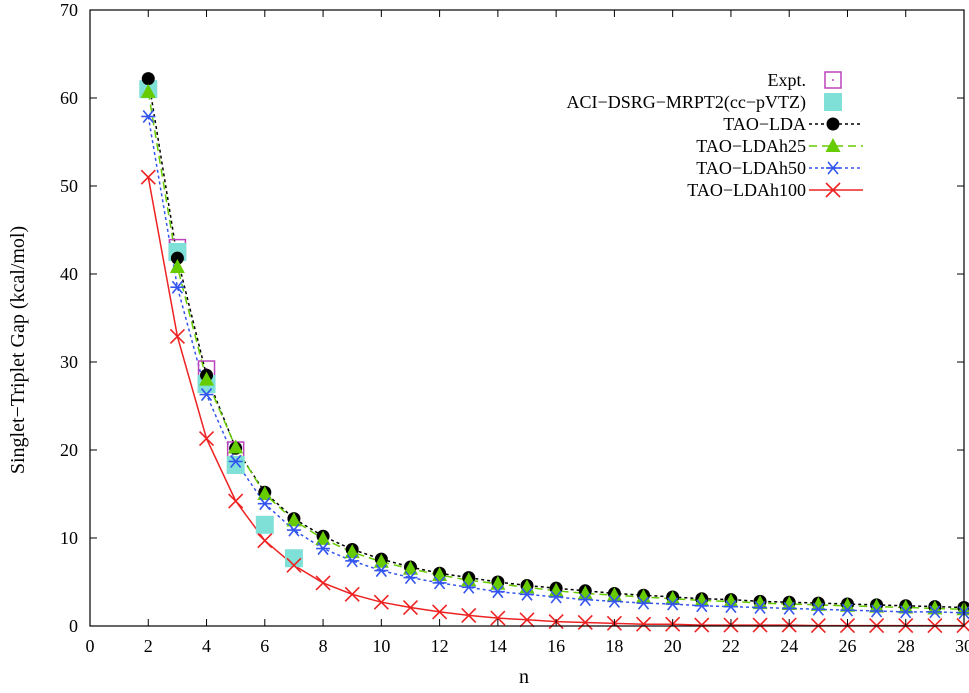  I want to click on legend-item: TAO−LDAh100, so click(775, 190).